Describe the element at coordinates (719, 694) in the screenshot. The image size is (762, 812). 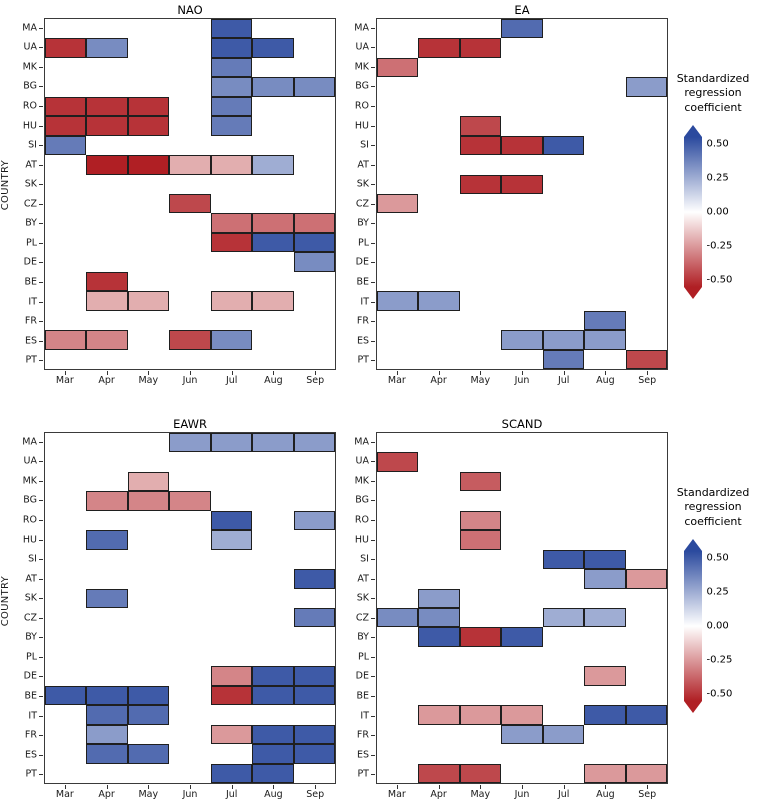
I see `legend-tick-label: -0.50` at that location.